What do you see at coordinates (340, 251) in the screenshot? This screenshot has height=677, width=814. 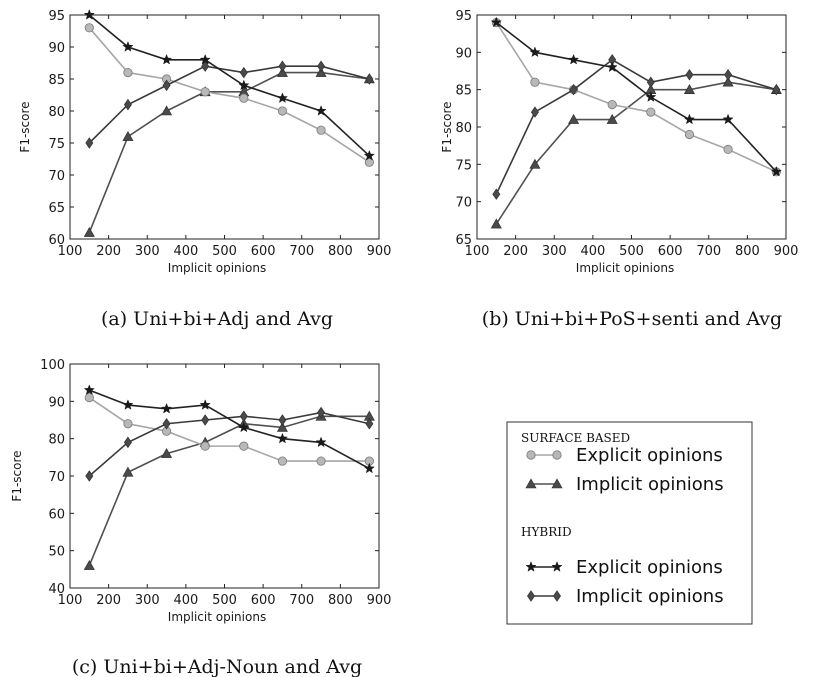 I see `chart-a-xtick-label: 800` at bounding box center [340, 251].